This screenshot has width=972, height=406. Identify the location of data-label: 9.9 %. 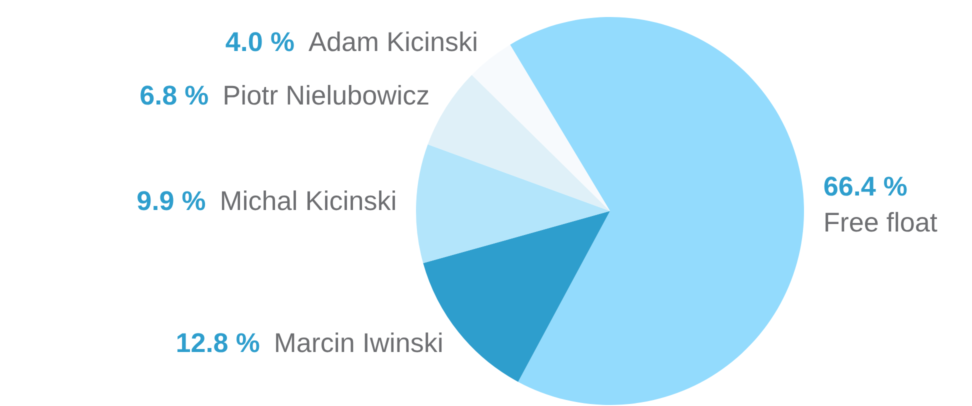
(171, 201).